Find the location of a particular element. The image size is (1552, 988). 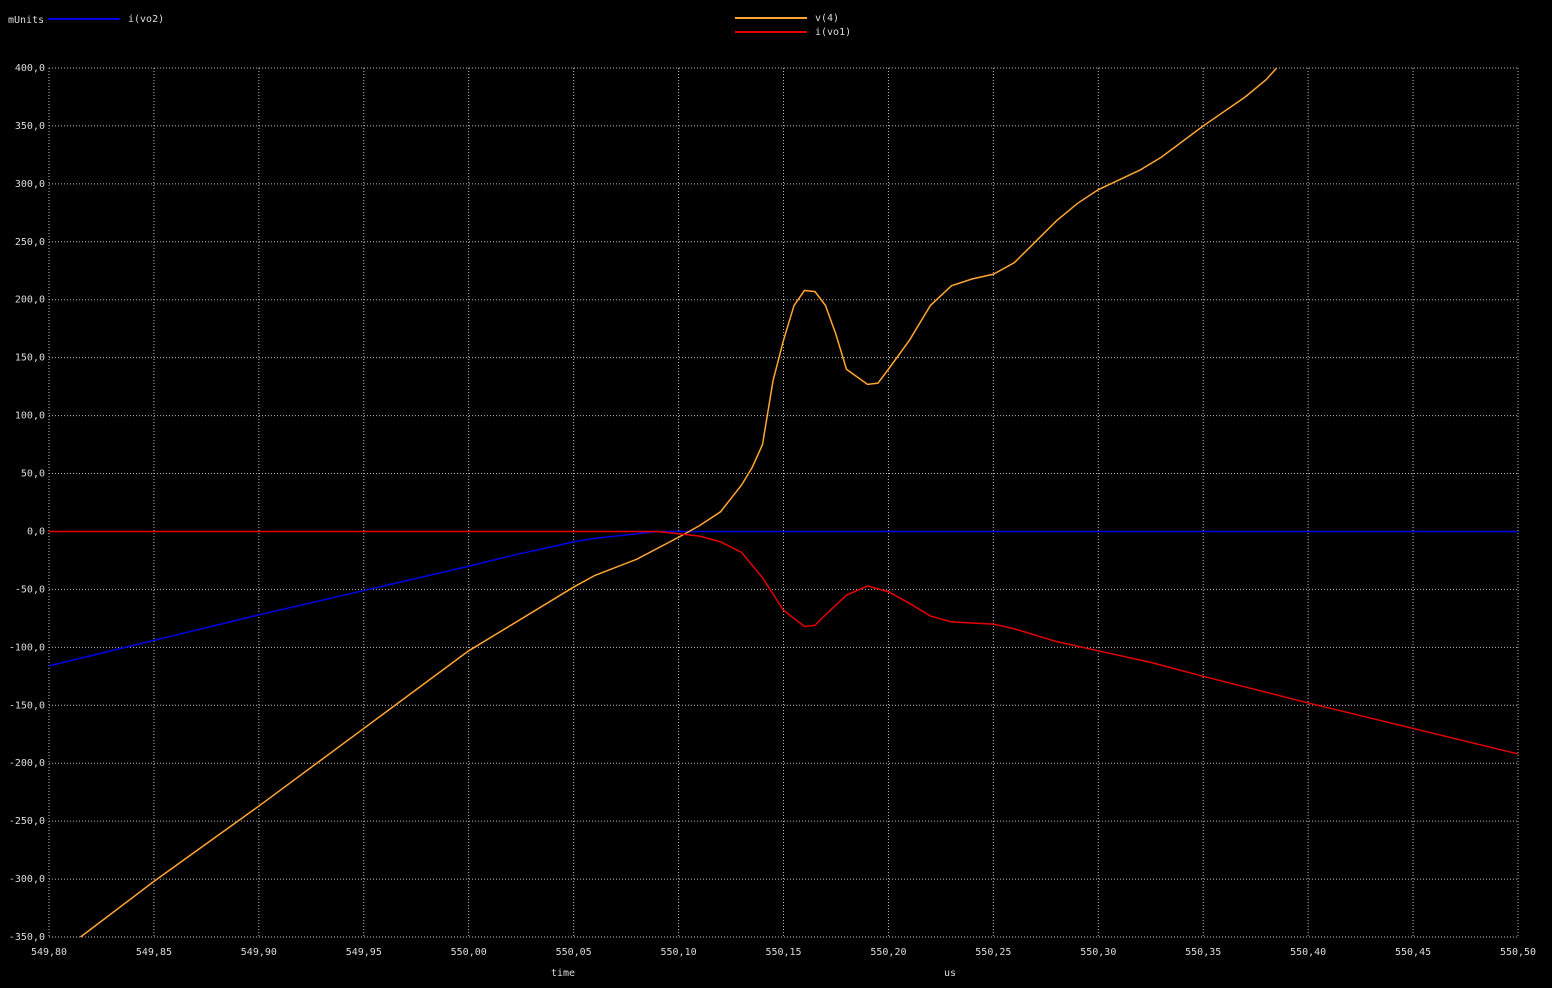

y-tick-label: 200,0 is located at coordinates (30, 300).